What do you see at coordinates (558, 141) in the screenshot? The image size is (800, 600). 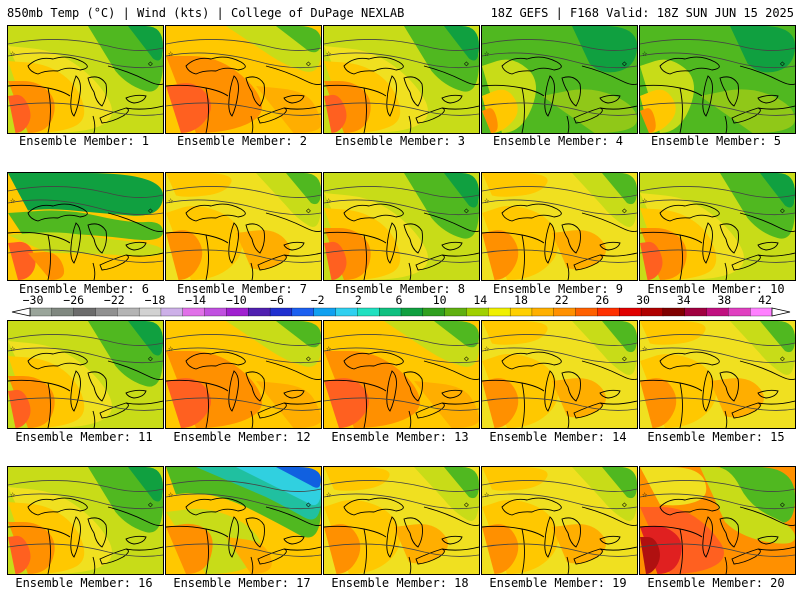 I see `ensemble-member-label: Ensemble Member: 4` at bounding box center [558, 141].